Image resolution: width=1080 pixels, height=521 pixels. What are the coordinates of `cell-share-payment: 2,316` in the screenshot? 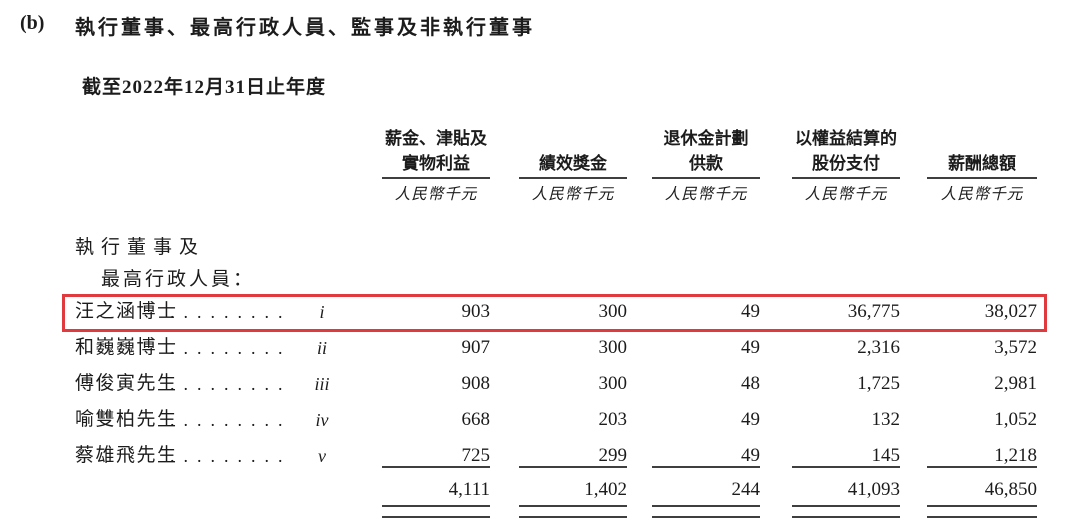 It's located at (878, 347).